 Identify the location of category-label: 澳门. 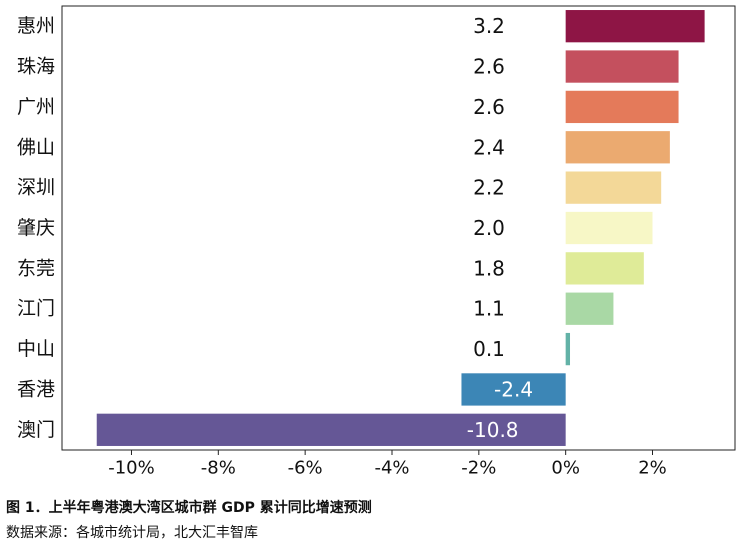
(36, 430).